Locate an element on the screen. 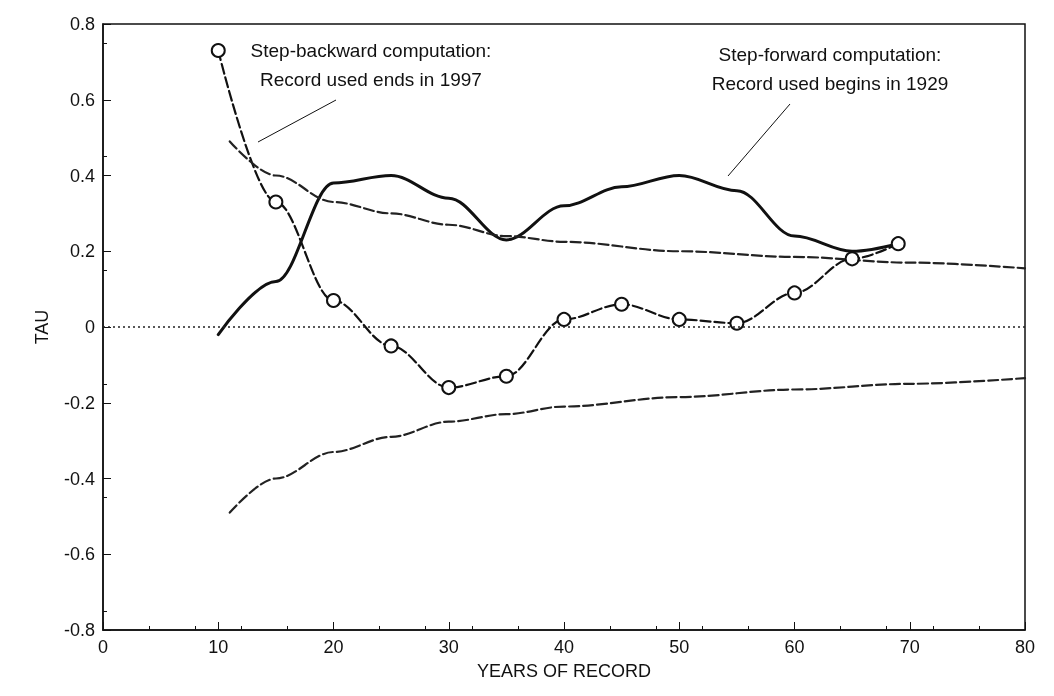 This screenshot has height=696, width=1054. y-tick-label: -0.8 is located at coordinates (79, 630).